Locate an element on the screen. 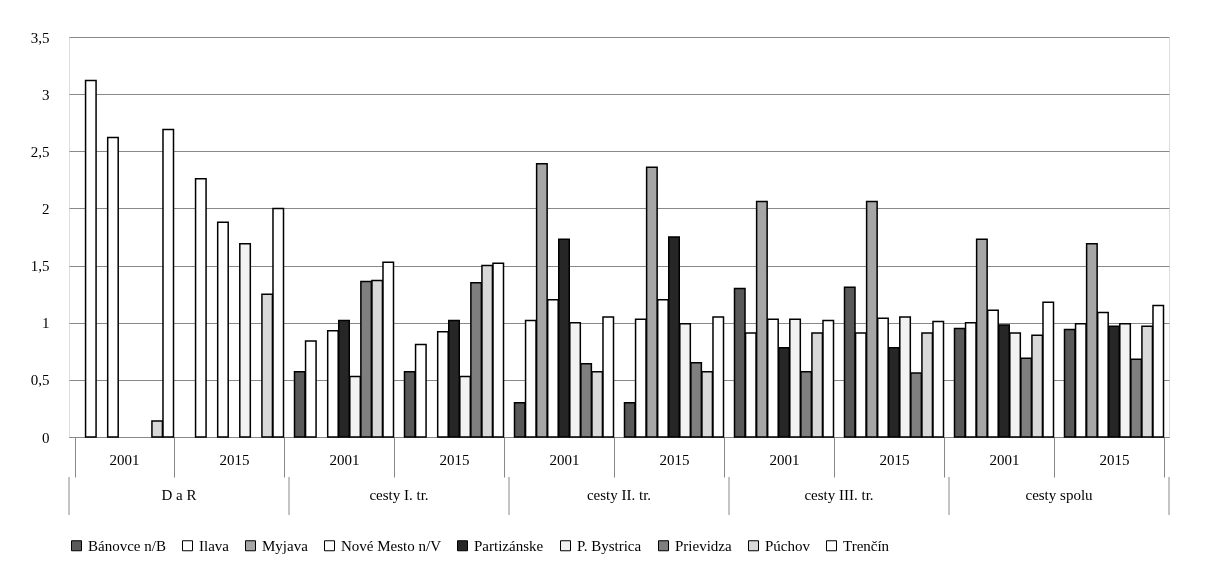 Image resolution: width=1209 pixels, height=586 pixels. legend-label: Púchov is located at coordinates (788, 545).